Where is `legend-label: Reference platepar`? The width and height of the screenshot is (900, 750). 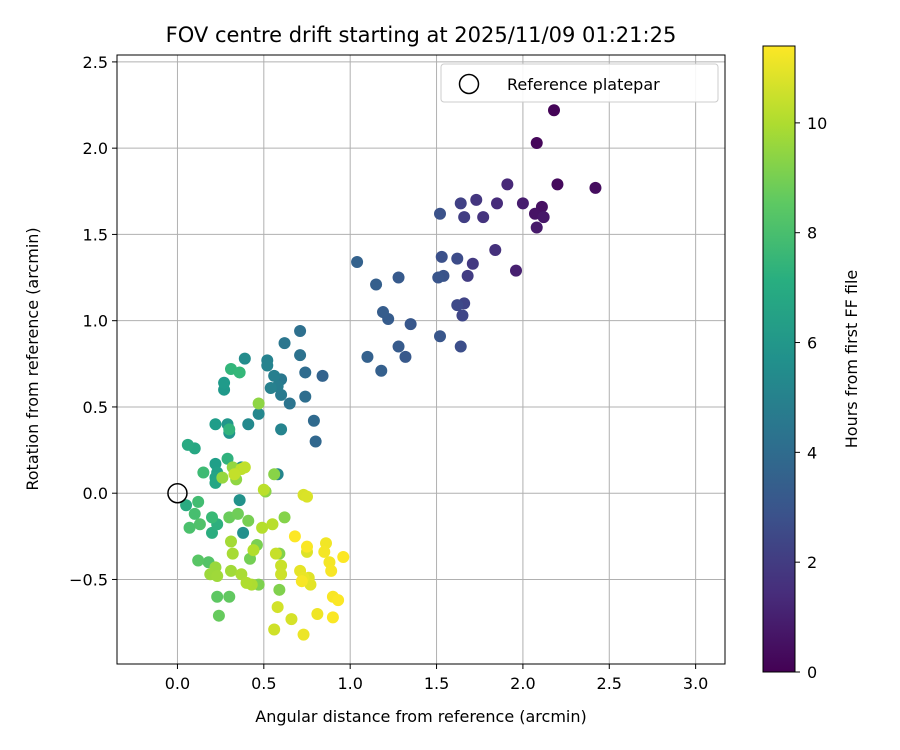 legend-label: Reference platepar is located at coordinates (583, 84).